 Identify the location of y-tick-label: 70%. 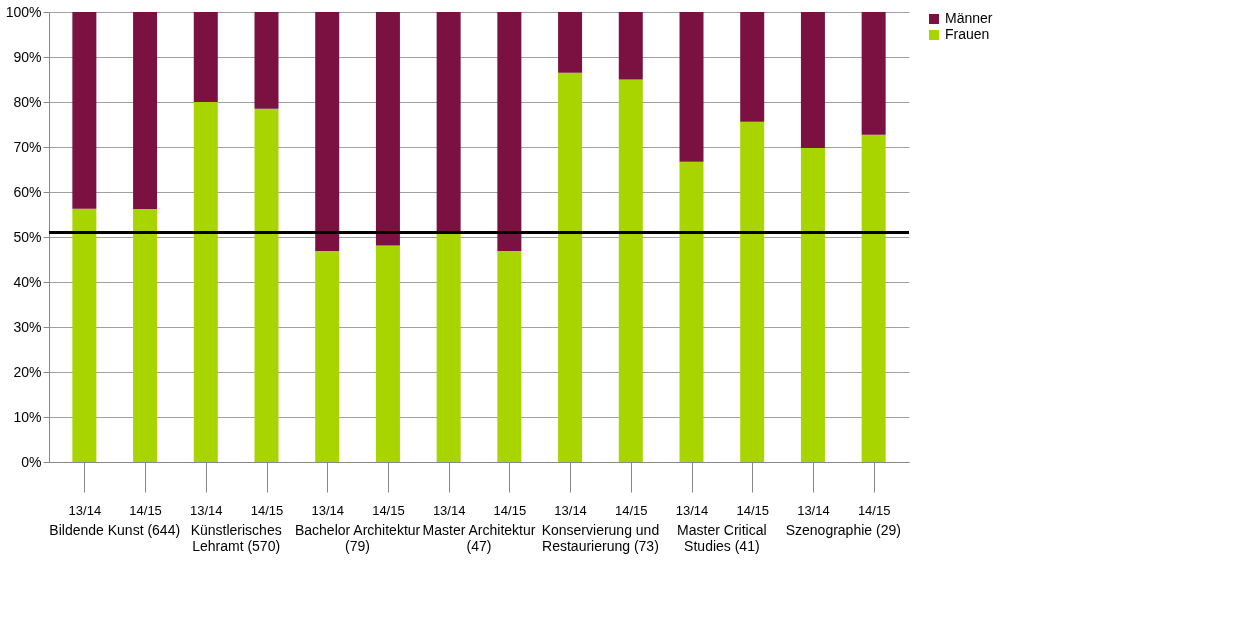
(27, 146).